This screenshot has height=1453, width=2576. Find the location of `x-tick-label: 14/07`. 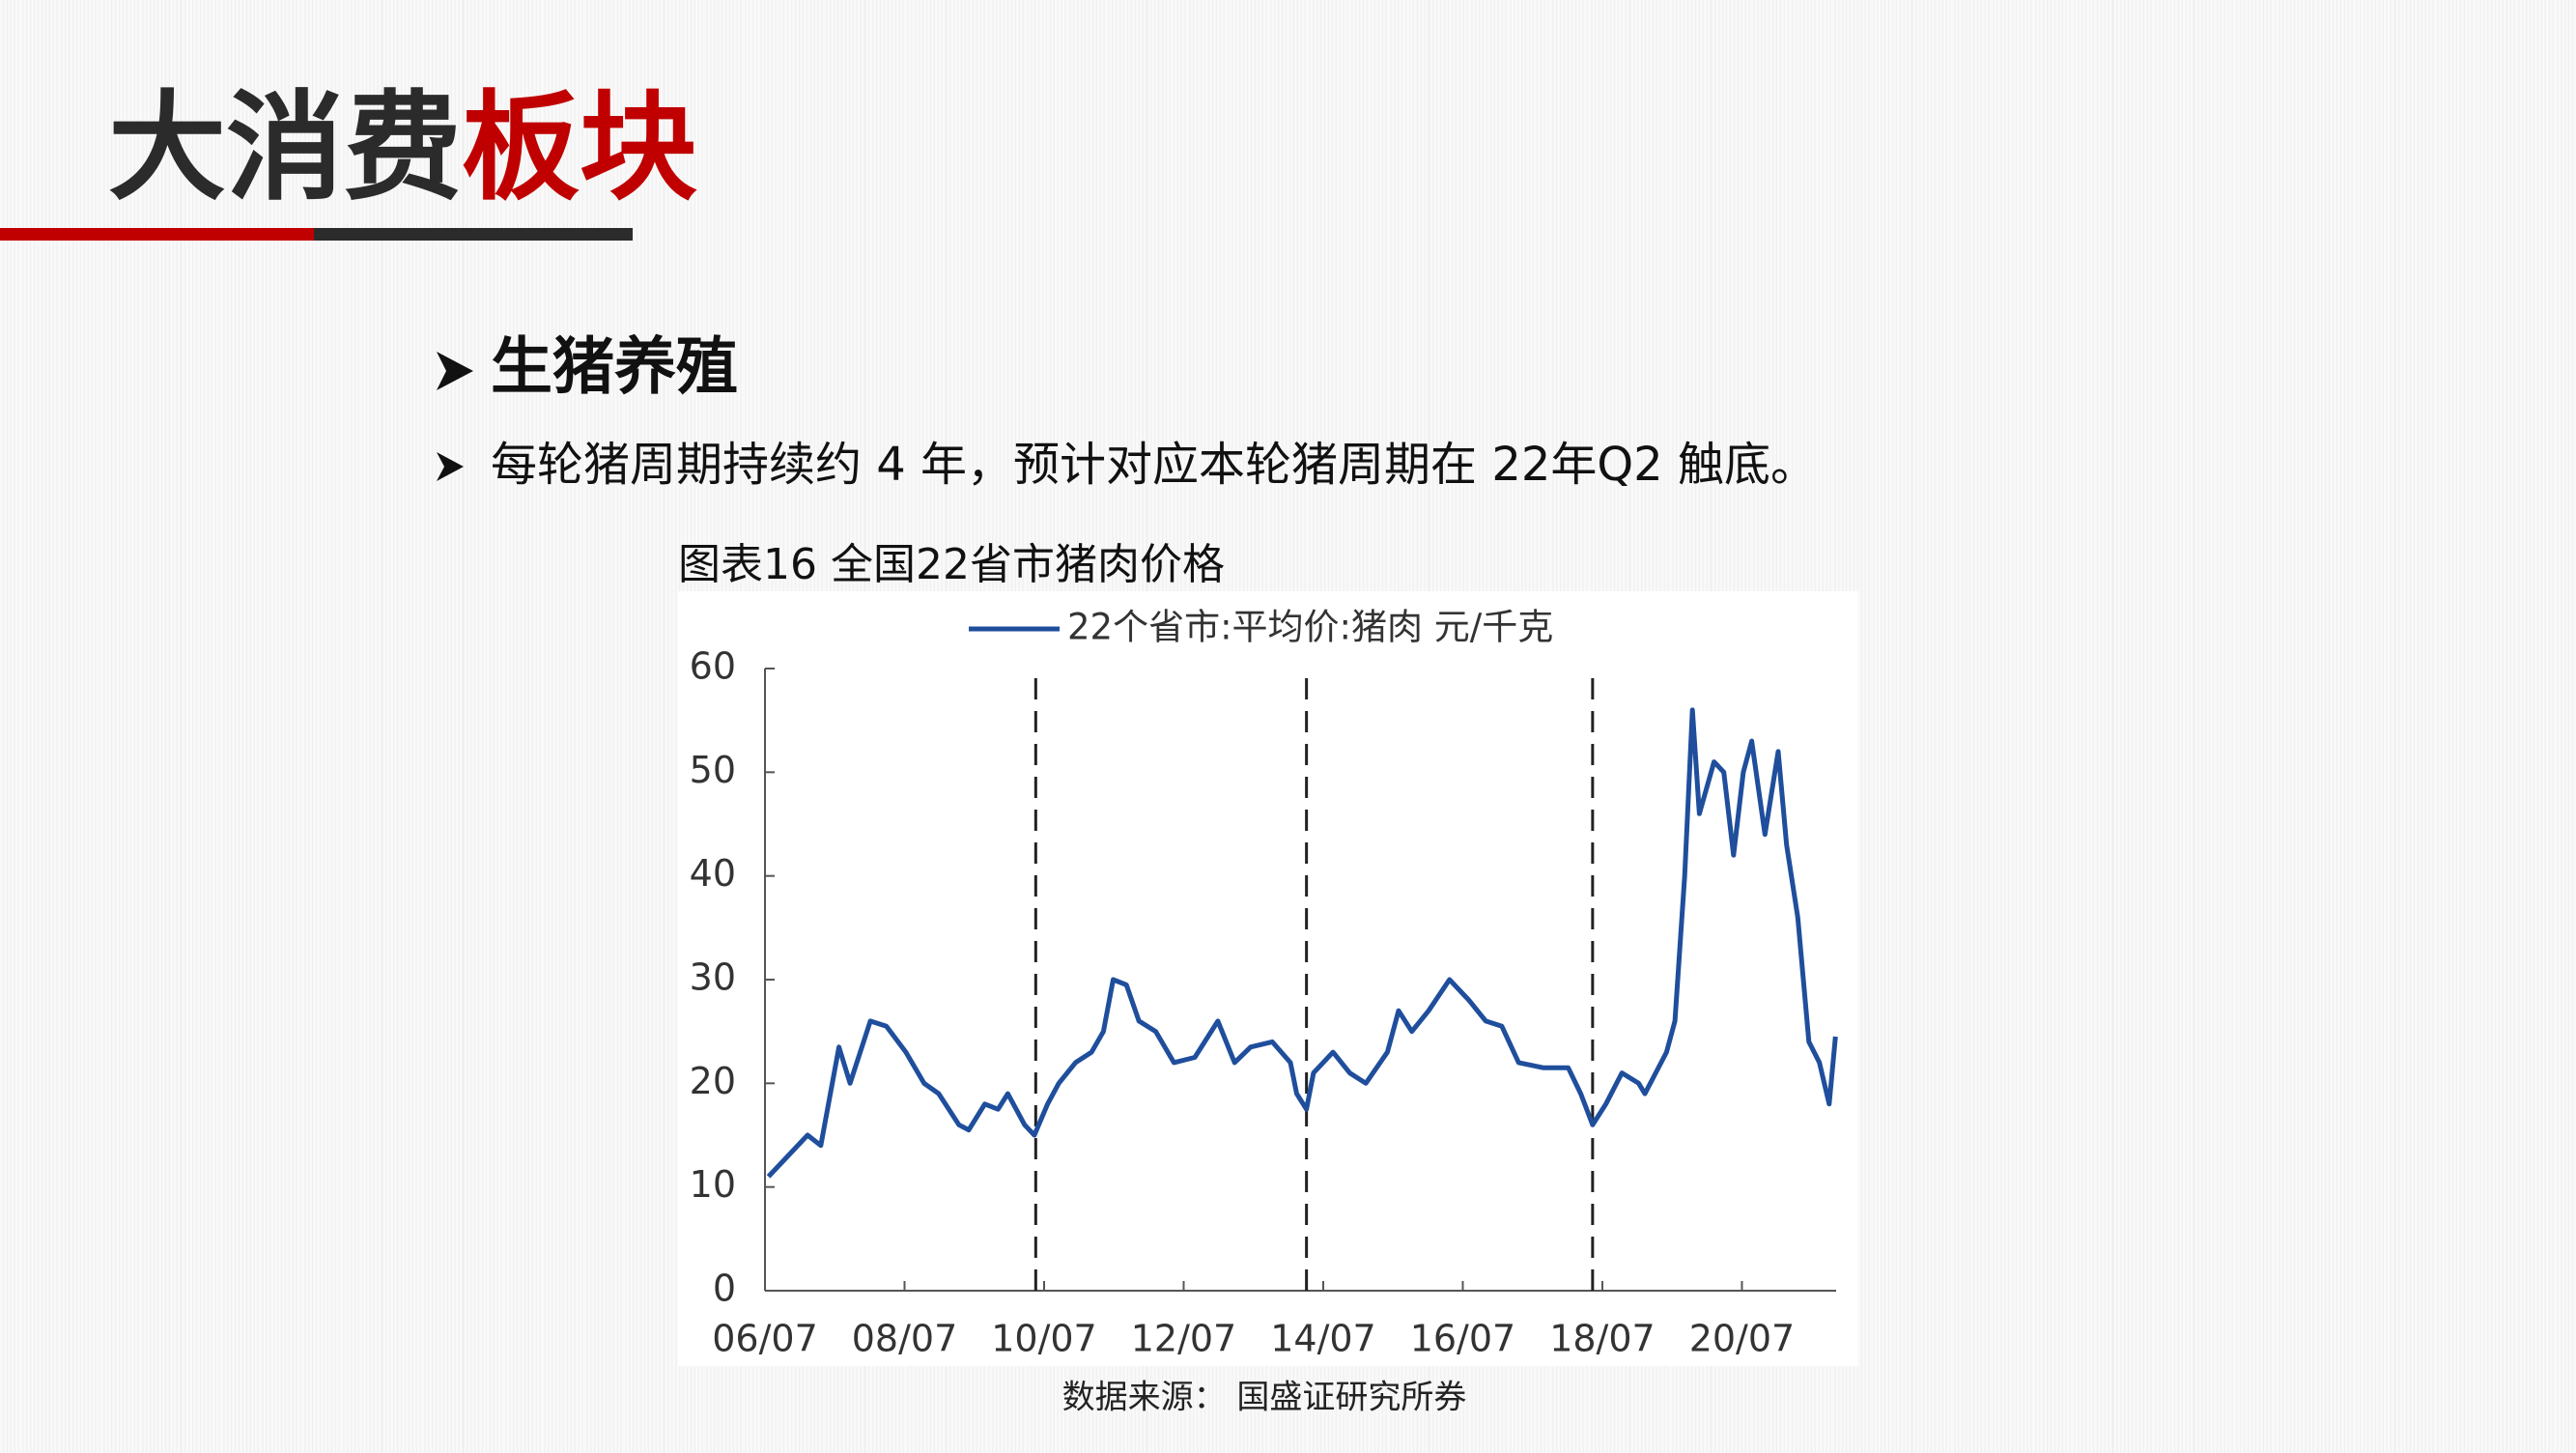

x-tick-label: 14/07 is located at coordinates (1323, 1339).